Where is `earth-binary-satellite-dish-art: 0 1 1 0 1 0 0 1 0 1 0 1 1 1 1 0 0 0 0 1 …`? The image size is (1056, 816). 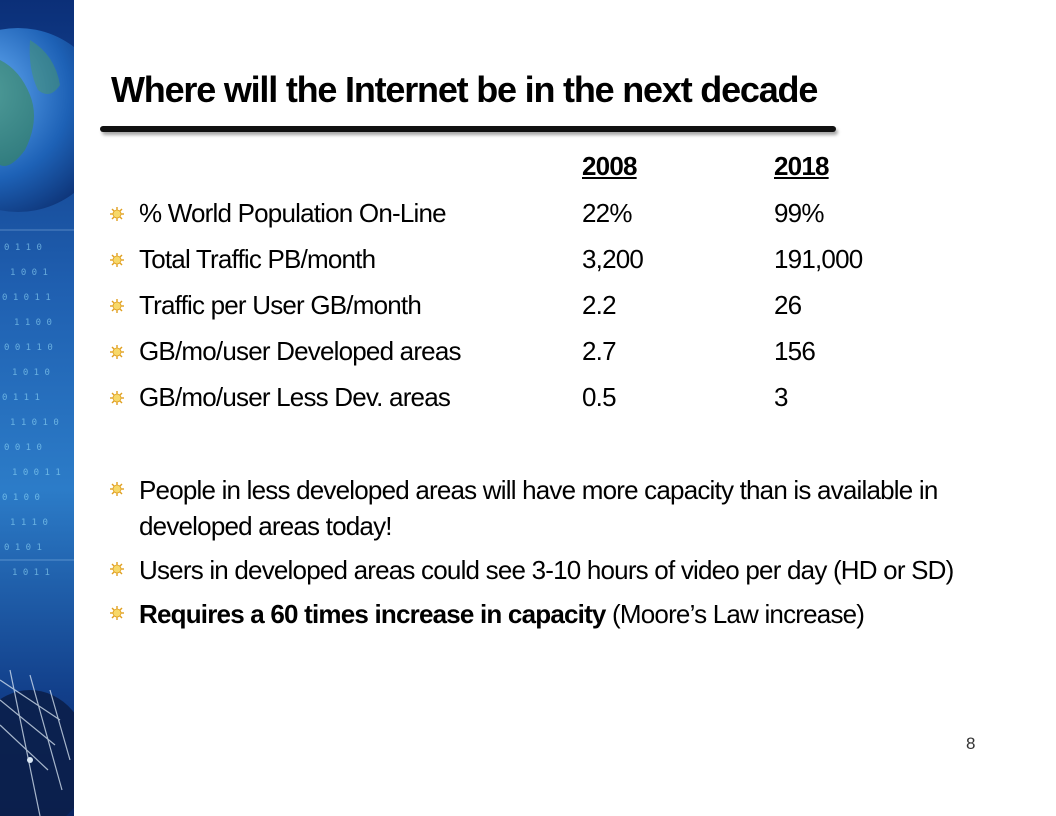 earth-binary-satellite-dish-art: 0 1 1 0 1 0 0 1 0 1 0 1 1 1 1 0 0 0 0 1 … is located at coordinates (37, 408).